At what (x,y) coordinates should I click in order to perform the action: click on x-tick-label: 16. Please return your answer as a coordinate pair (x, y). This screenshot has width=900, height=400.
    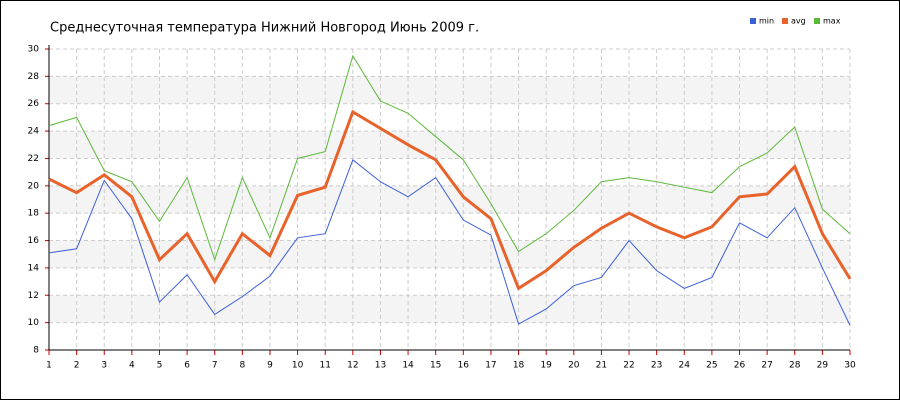
    Looking at the image, I should click on (464, 366).